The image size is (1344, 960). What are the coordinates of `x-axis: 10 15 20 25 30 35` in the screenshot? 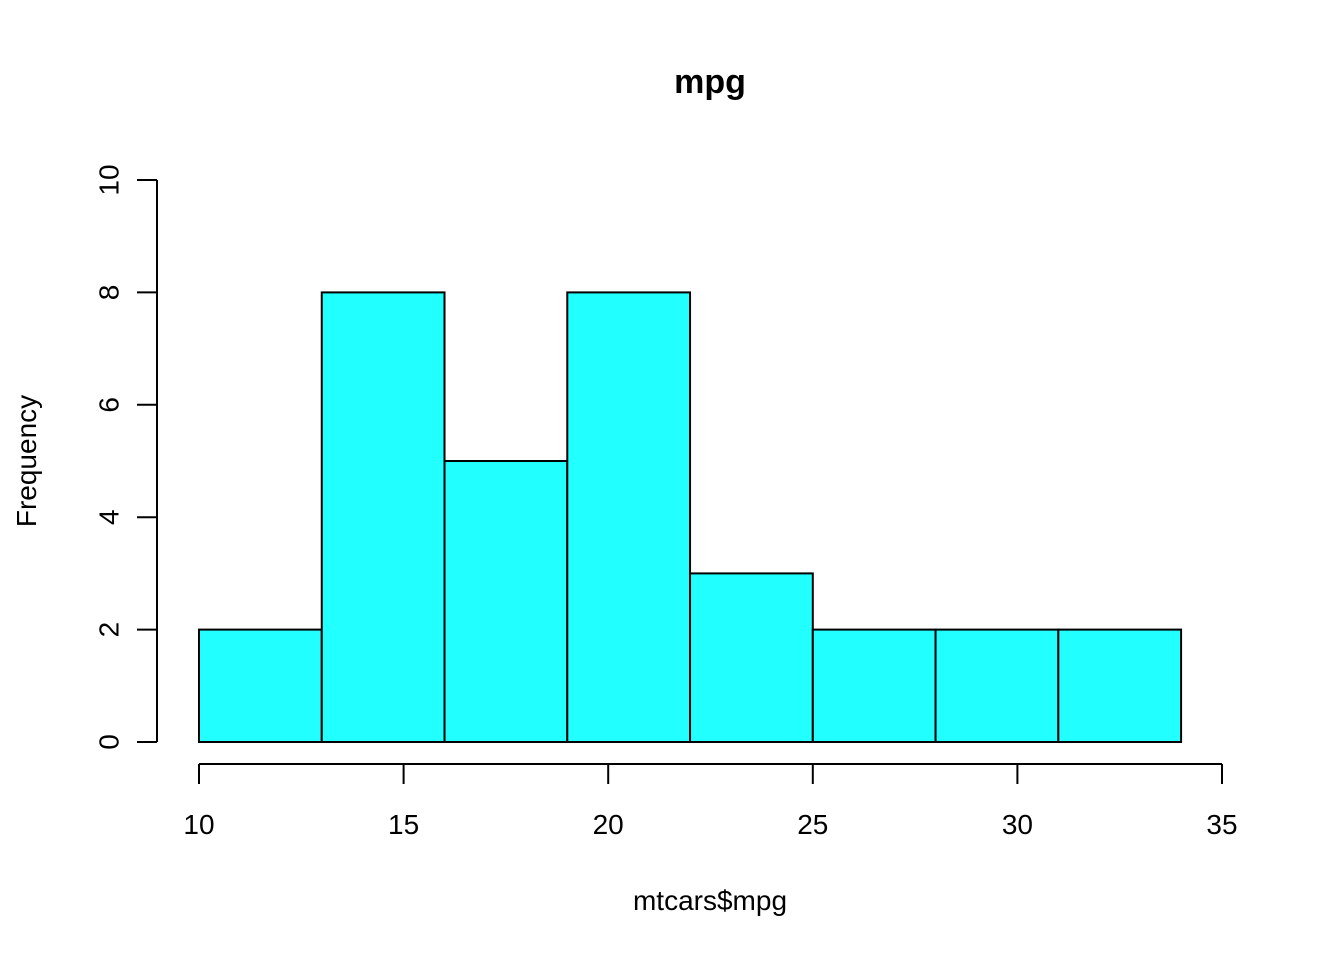 It's located at (710, 801).